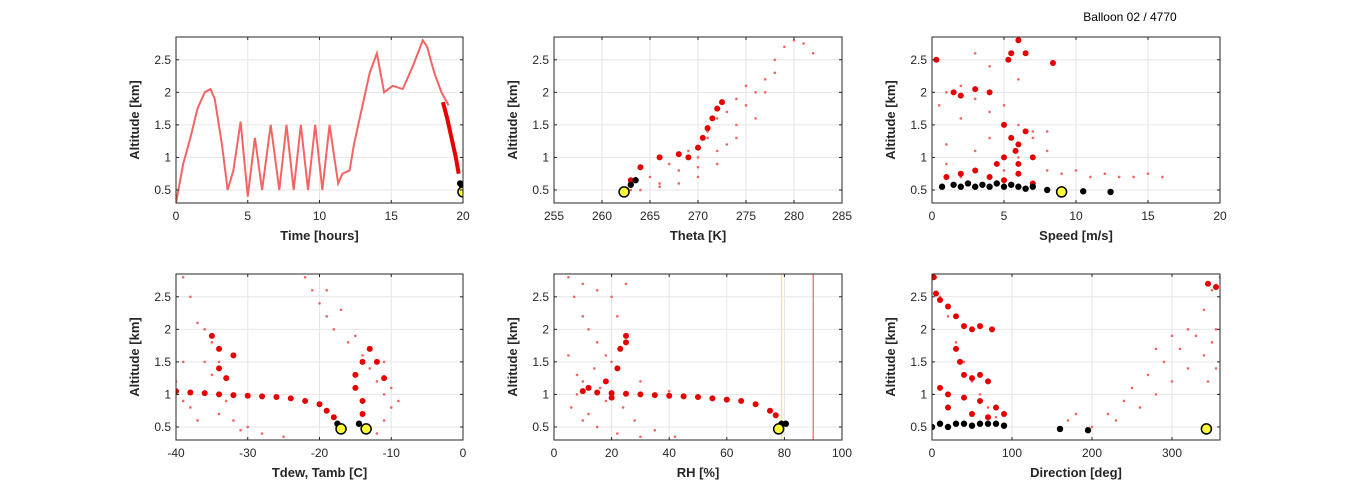 This screenshot has height=500, width=1350. What do you see at coordinates (698, 357) in the screenshot?
I see `plot-area` at bounding box center [698, 357].